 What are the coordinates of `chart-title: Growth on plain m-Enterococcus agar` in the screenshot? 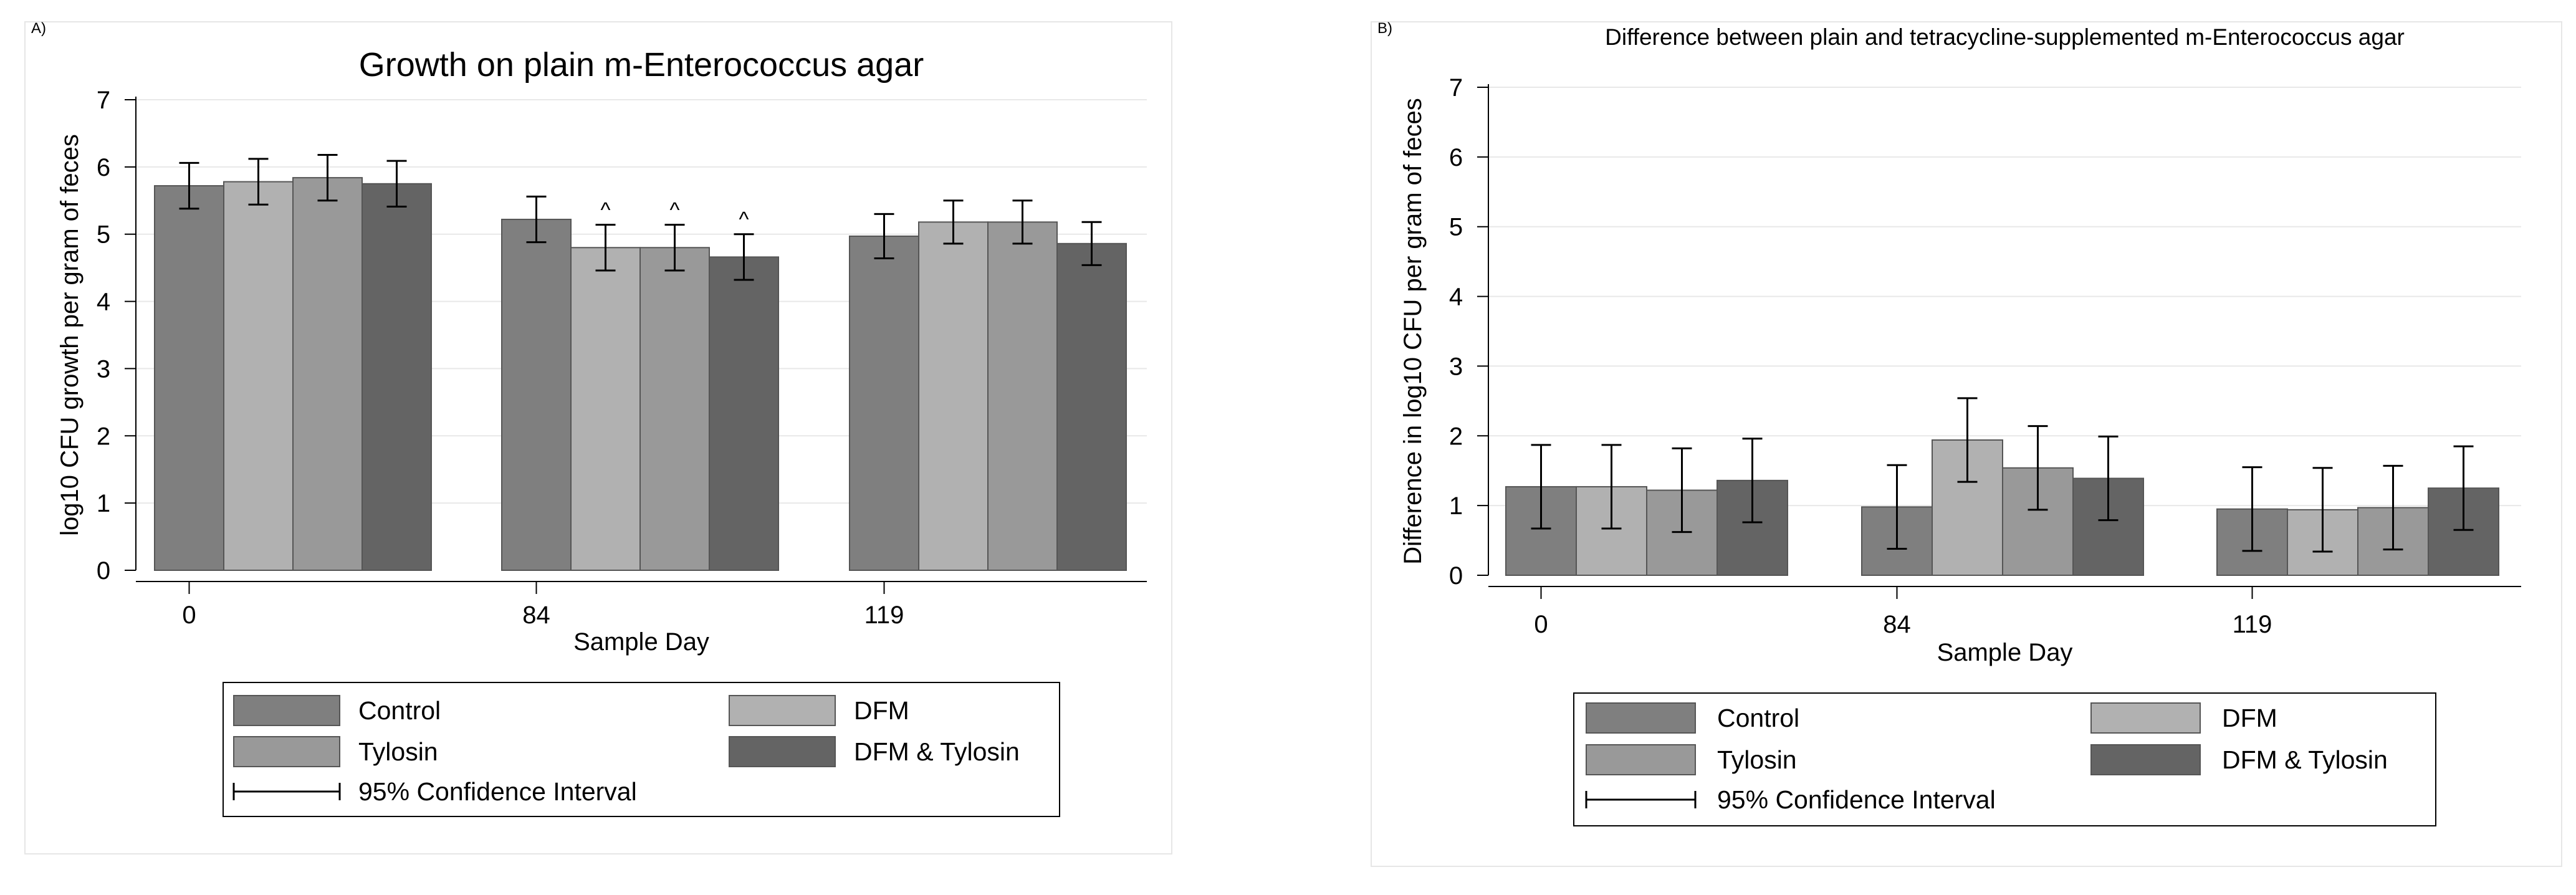 It's located at (641, 65).